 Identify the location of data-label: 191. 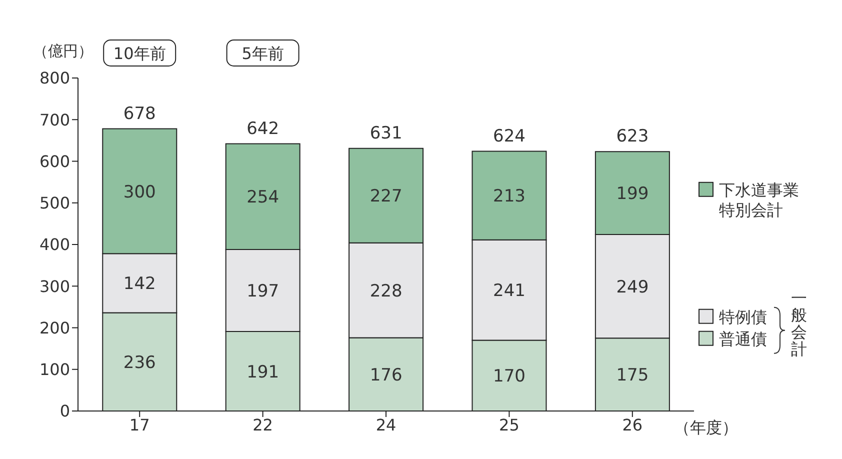
(263, 372).